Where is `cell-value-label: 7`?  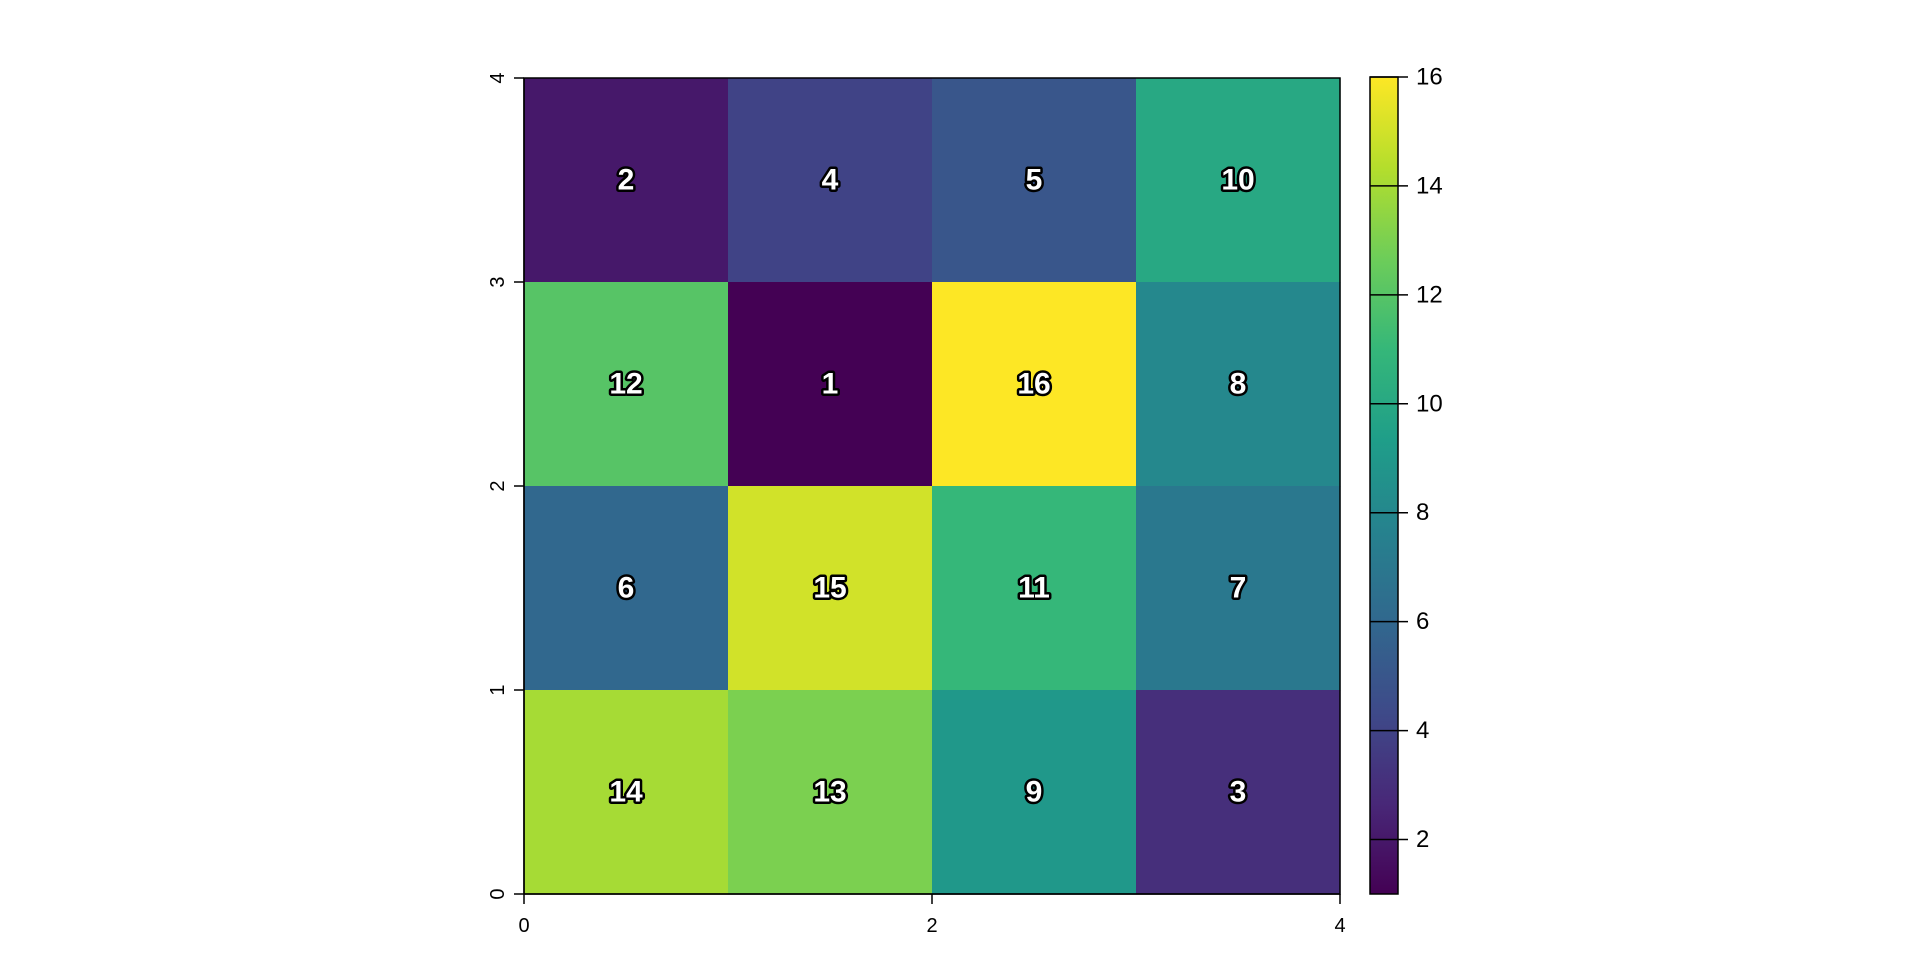
cell-value-label: 7 is located at coordinates (1238, 588).